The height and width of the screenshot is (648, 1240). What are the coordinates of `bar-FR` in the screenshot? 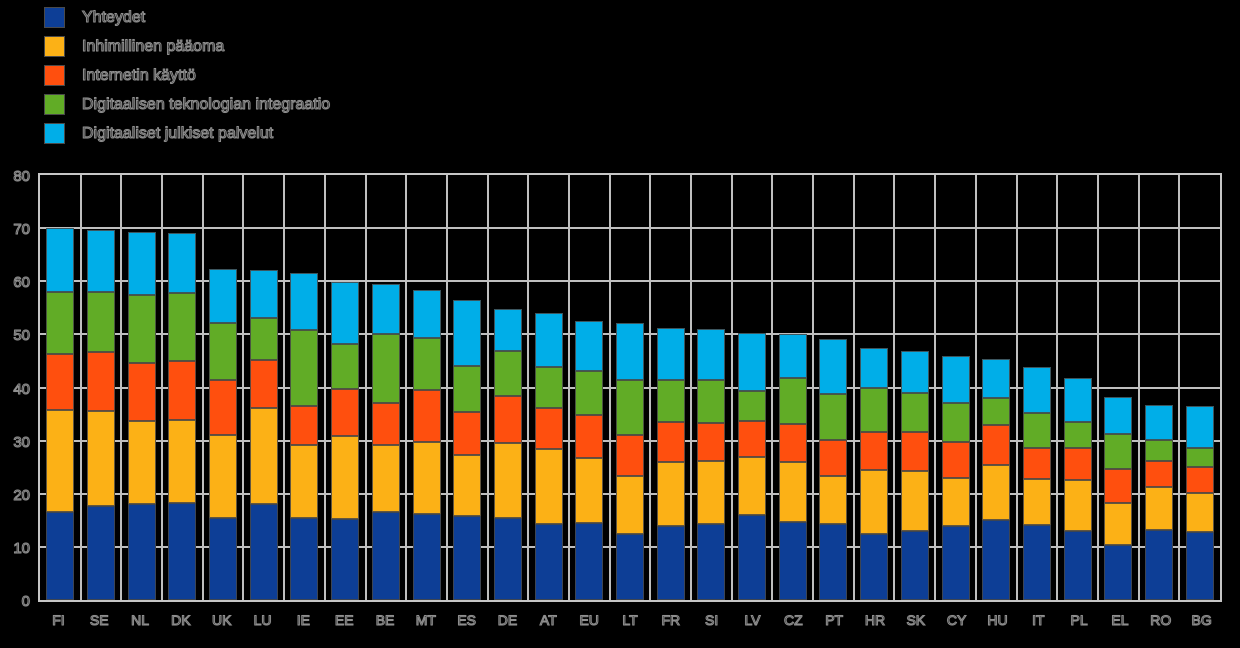 It's located at (670, 464).